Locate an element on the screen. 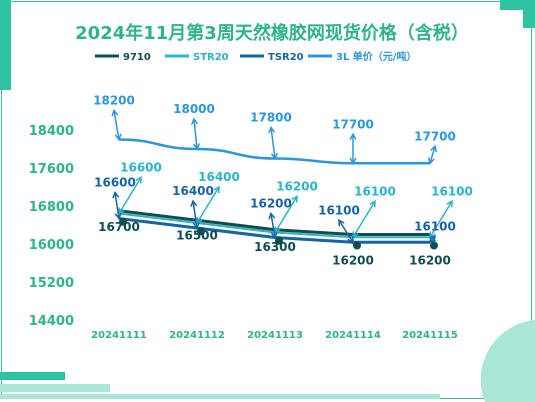 The width and height of the screenshot is (535, 402). y-tick-label: 17600 is located at coordinates (51, 169).